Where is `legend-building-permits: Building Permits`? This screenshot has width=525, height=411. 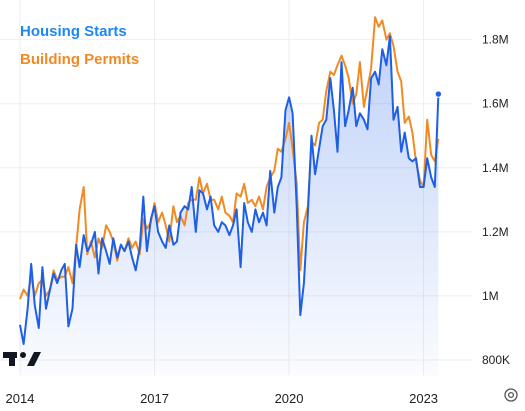
legend-building-permits: Building Permits is located at coordinates (80, 59).